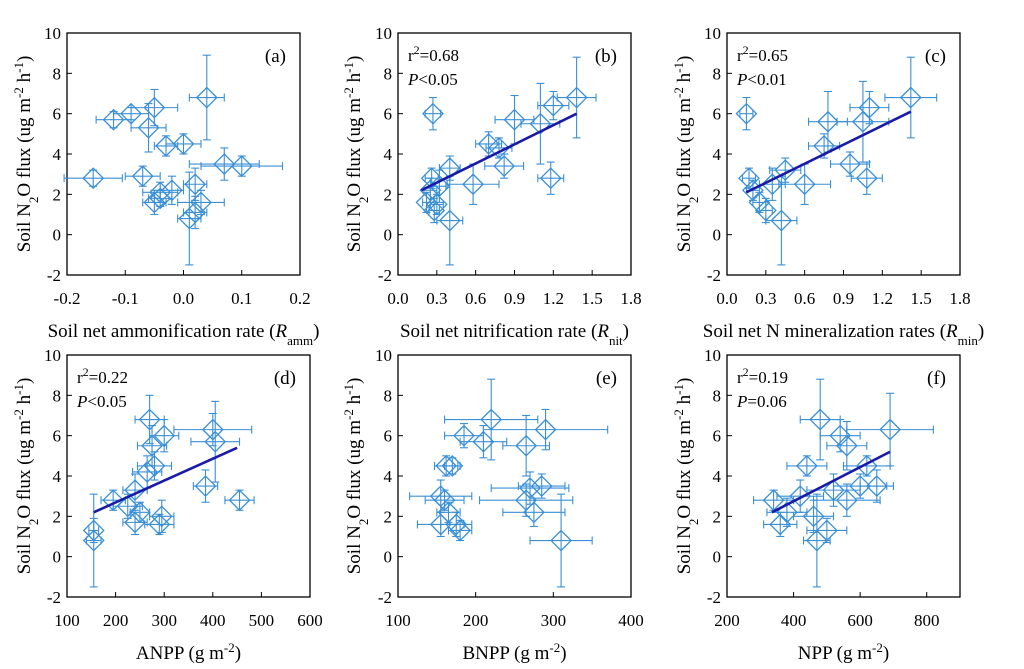  Describe the element at coordinates (310, 620) in the screenshot. I see `x-tick-label: 600` at that location.